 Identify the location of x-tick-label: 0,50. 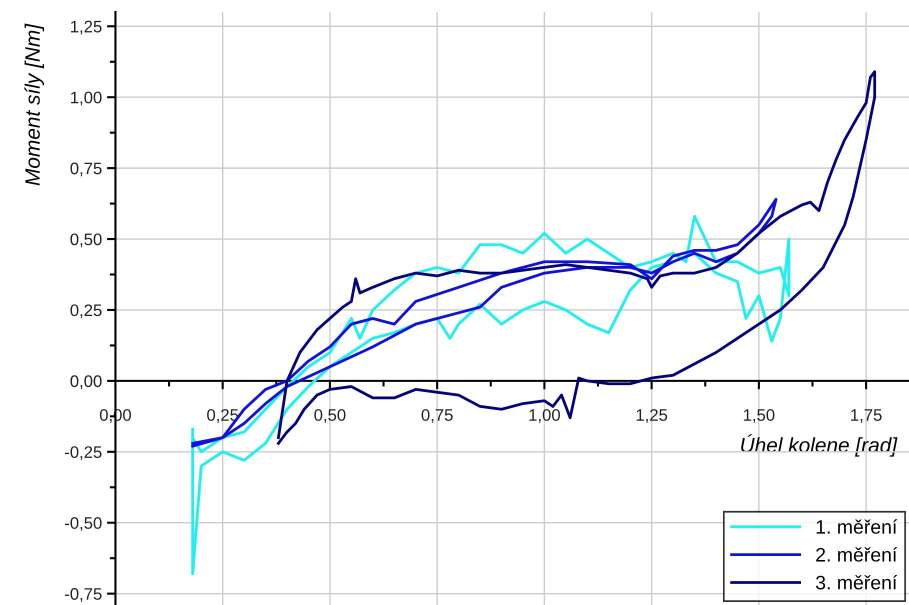
(330, 416).